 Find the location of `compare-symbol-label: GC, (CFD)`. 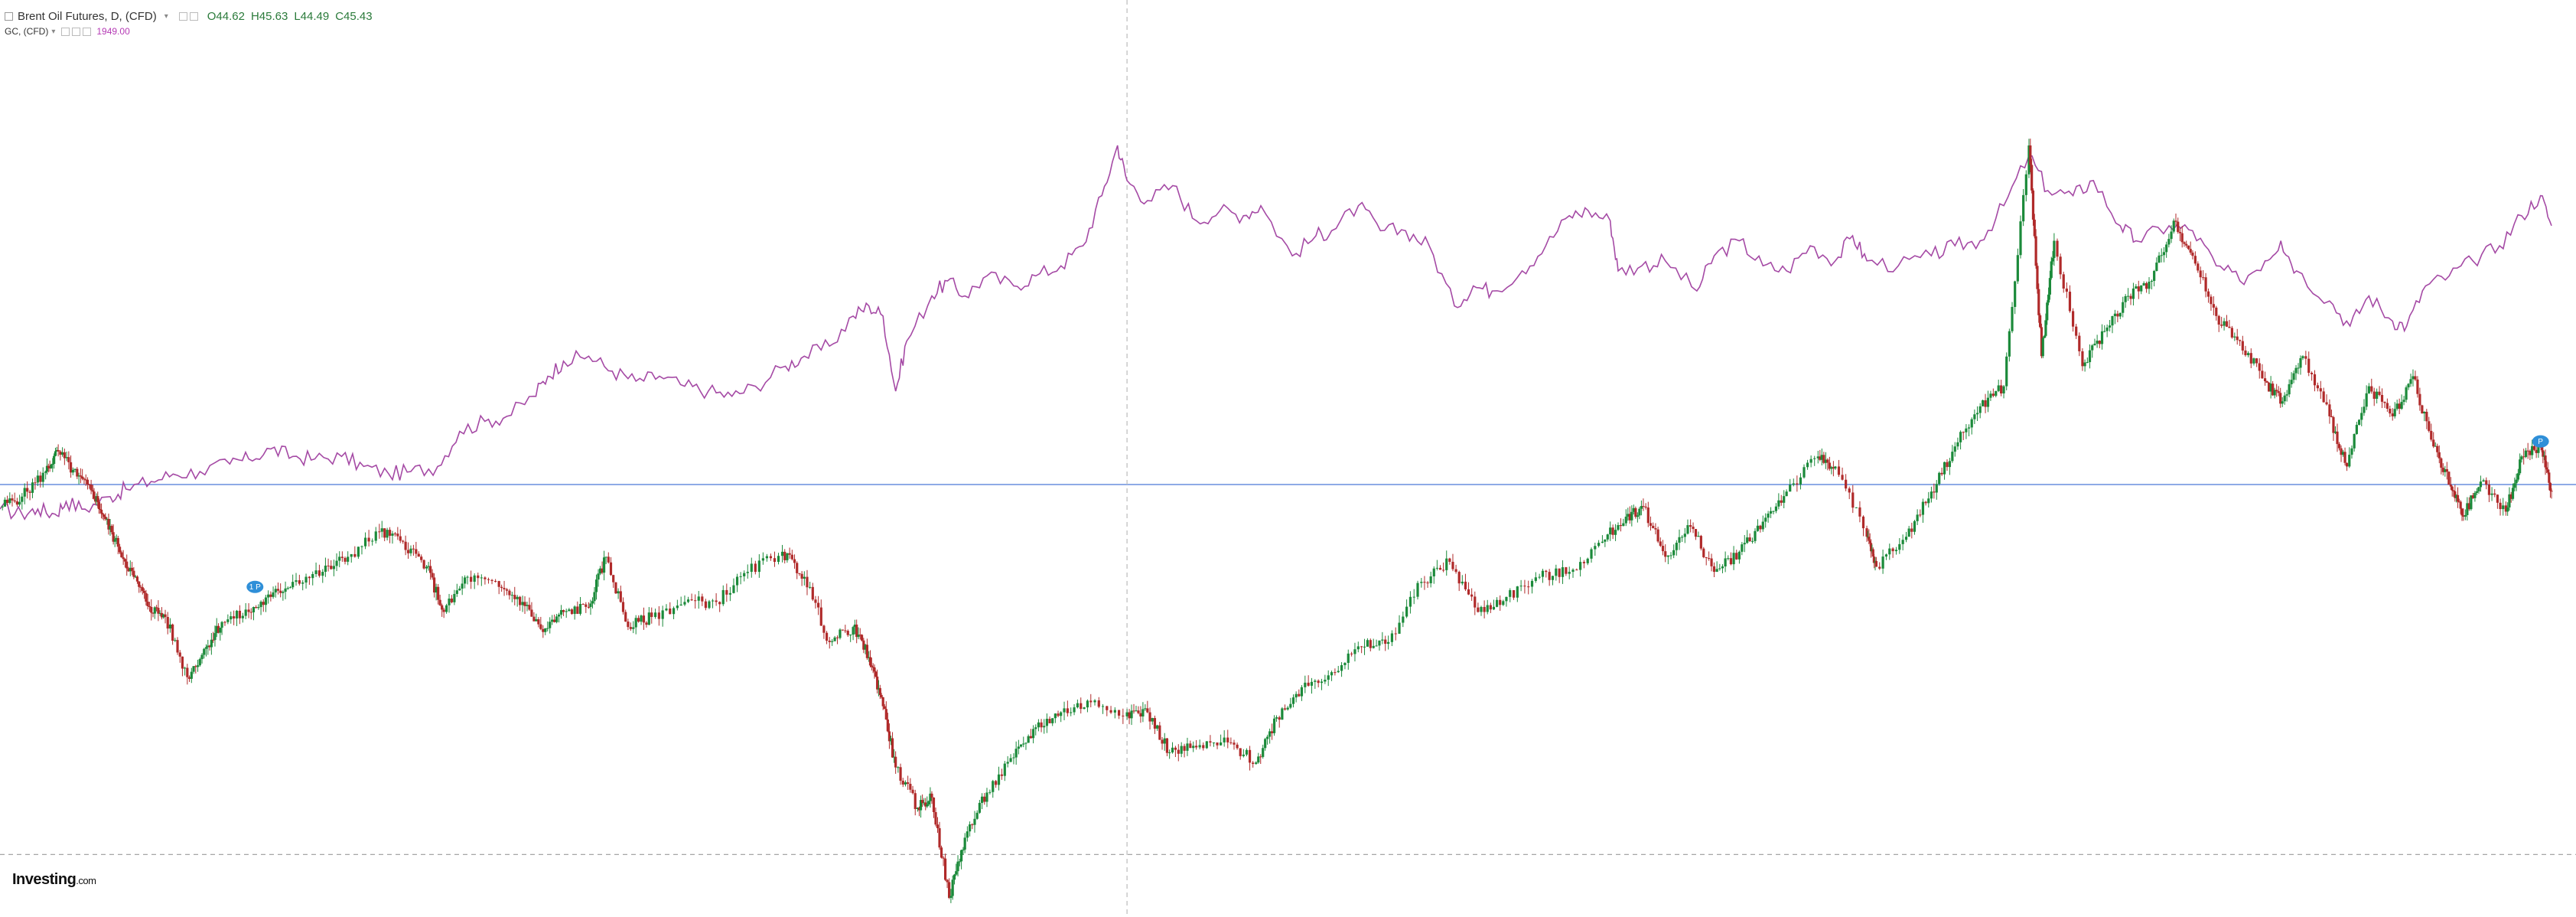

compare-symbol-label: GC, (CFD) is located at coordinates (27, 32).